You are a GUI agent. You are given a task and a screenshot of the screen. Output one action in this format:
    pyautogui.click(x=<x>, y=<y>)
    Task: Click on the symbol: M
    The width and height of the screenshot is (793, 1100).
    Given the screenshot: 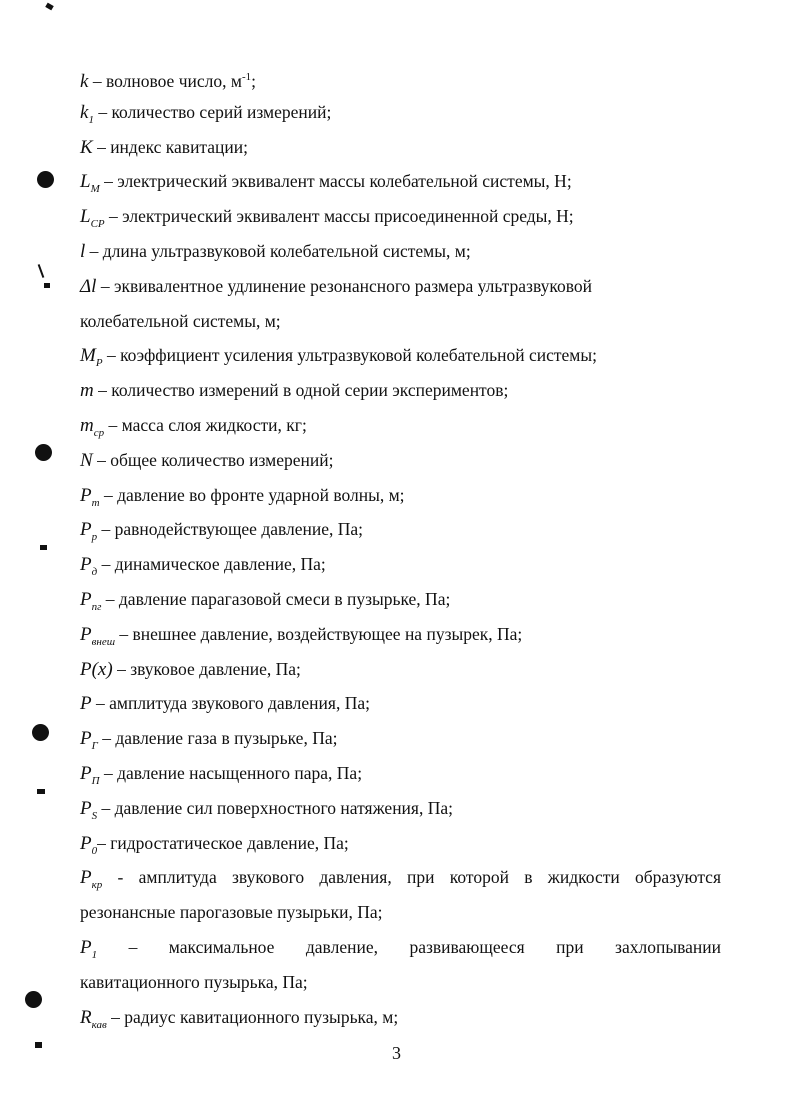 What is the action you would take?
    pyautogui.click(x=88, y=356)
    